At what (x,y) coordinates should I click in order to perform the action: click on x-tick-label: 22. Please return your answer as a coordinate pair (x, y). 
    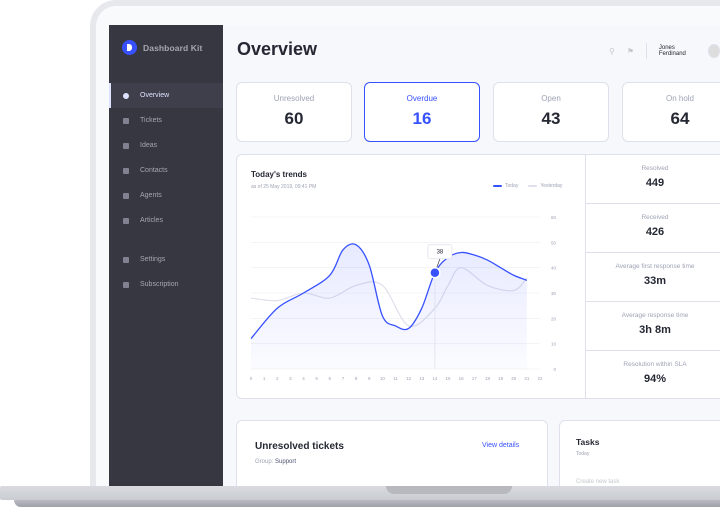
    Looking at the image, I should click on (540, 378).